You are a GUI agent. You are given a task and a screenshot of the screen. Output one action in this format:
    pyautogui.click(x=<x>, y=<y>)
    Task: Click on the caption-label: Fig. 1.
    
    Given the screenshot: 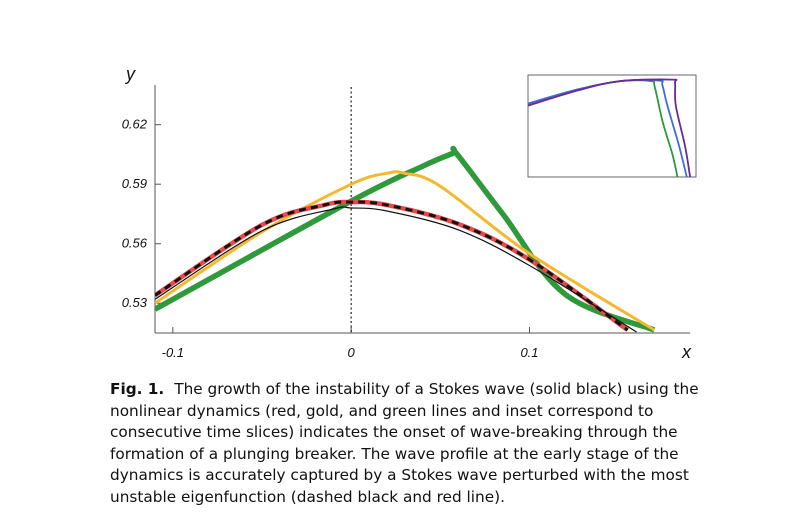 What is the action you would take?
    pyautogui.click(x=137, y=389)
    